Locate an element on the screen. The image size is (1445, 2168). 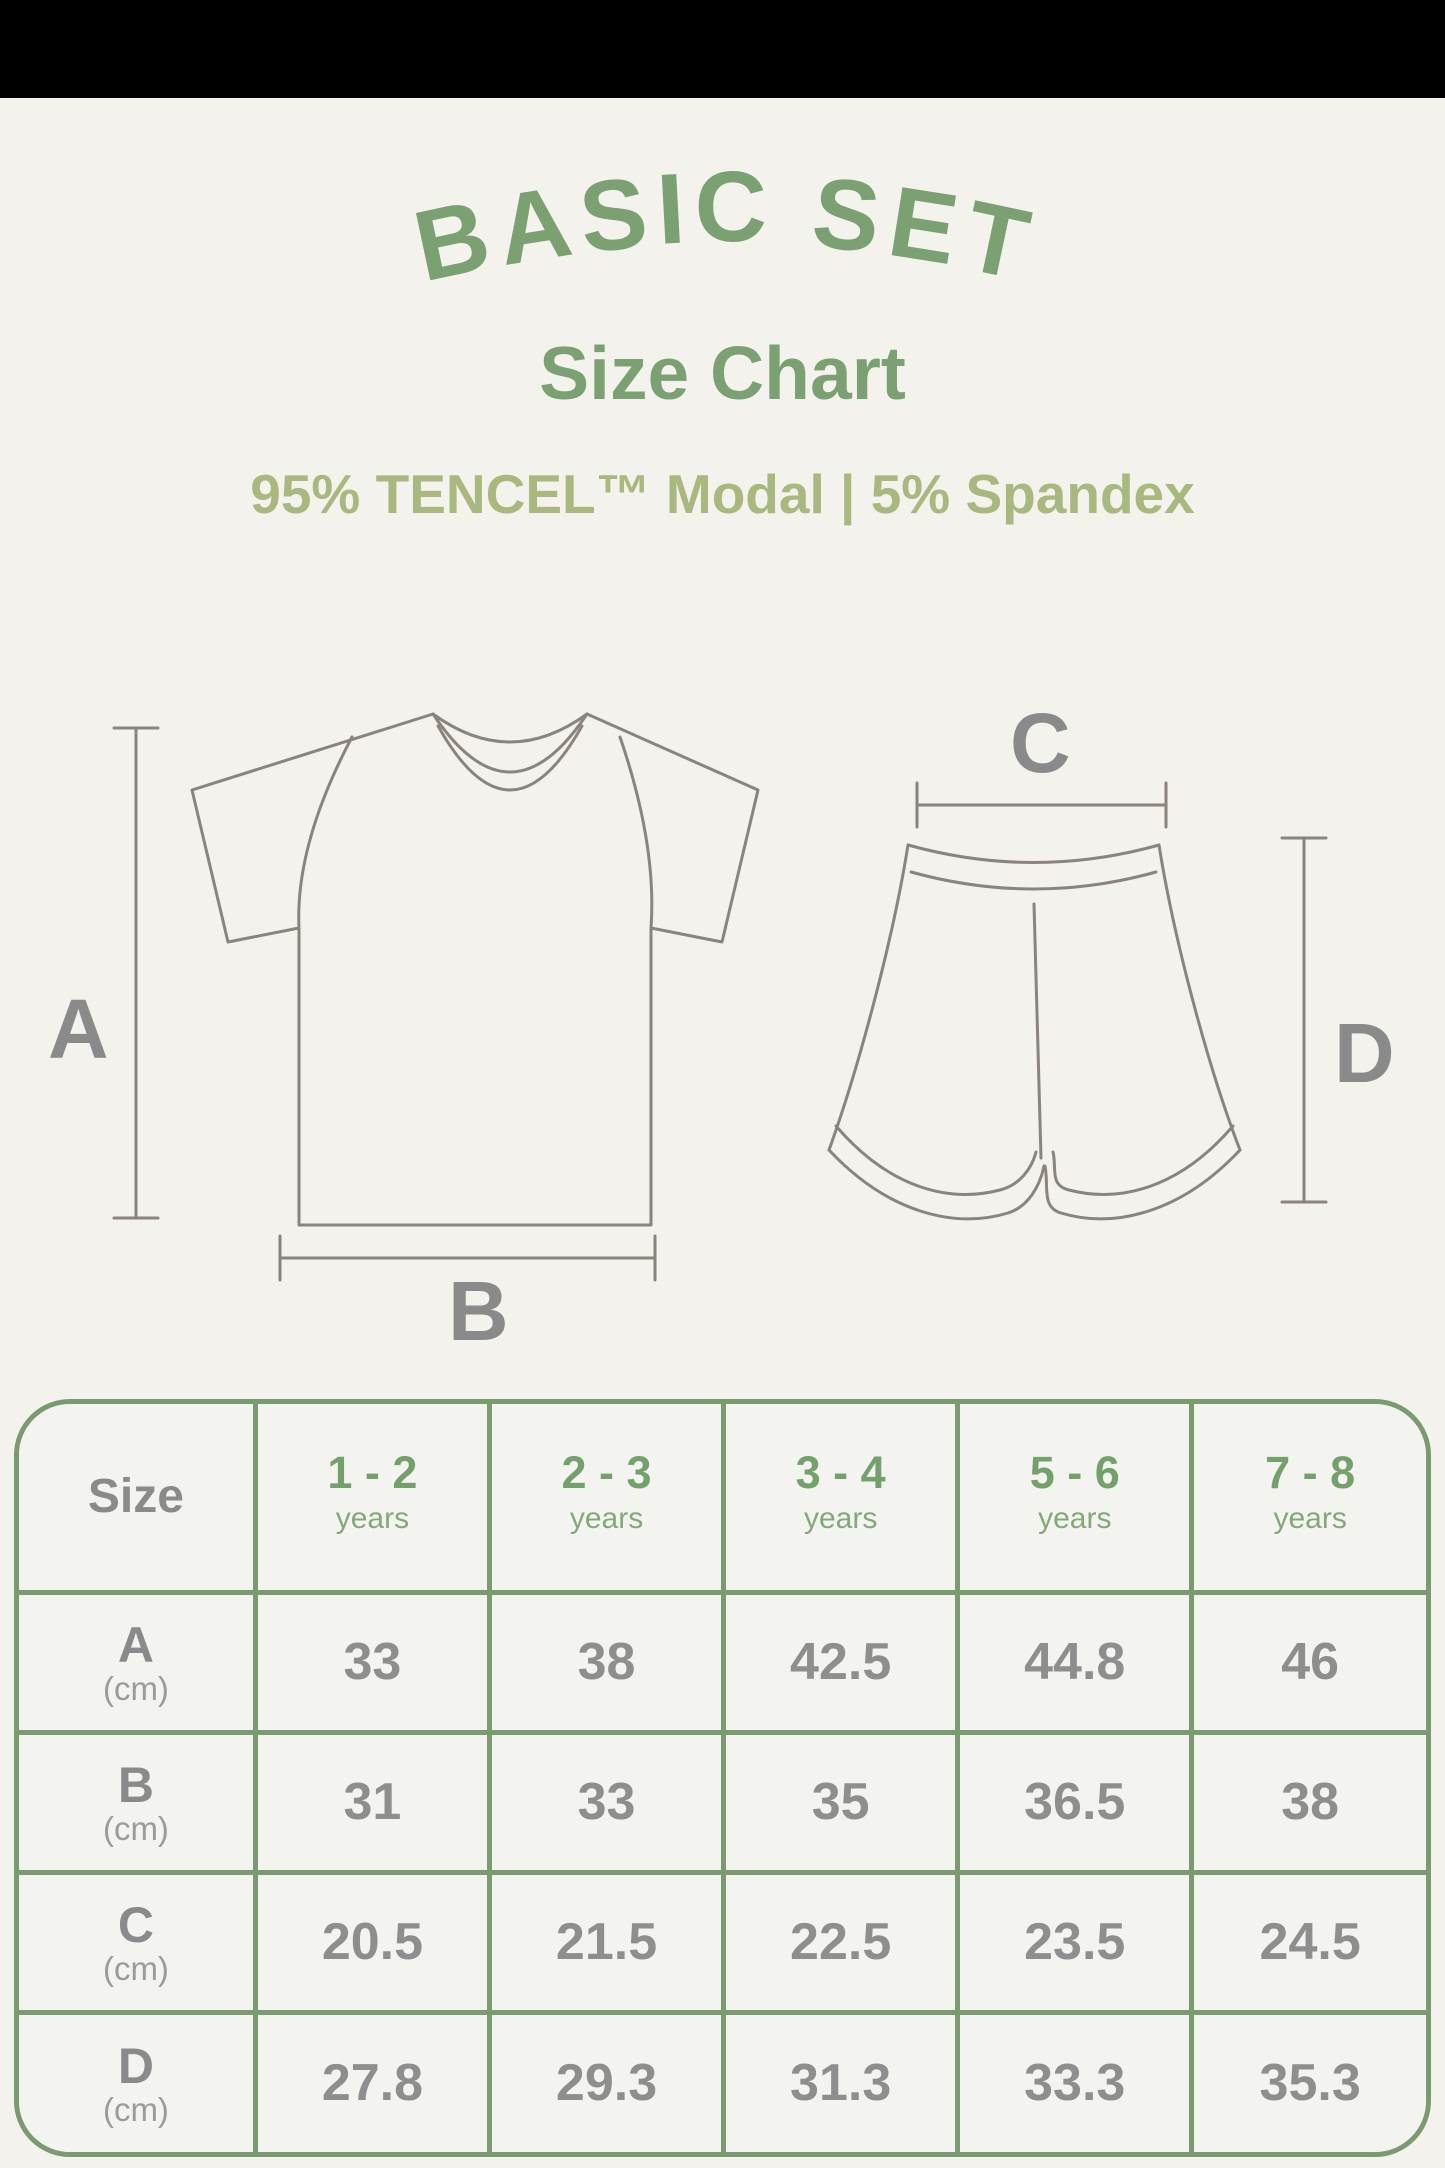
measurement-value-cell: 35 is located at coordinates (841, 1802).